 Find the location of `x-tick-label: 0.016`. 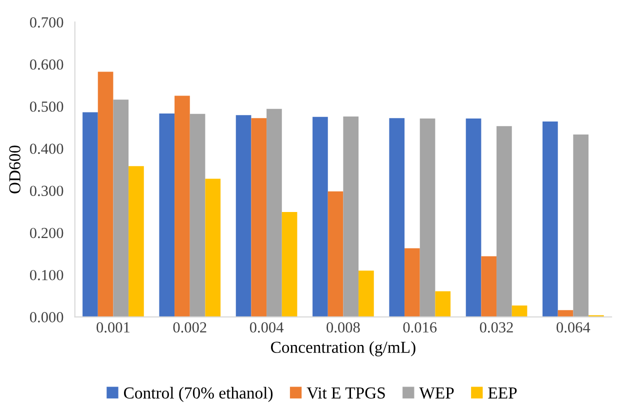

x-tick-label: 0.016 is located at coordinates (420, 327).